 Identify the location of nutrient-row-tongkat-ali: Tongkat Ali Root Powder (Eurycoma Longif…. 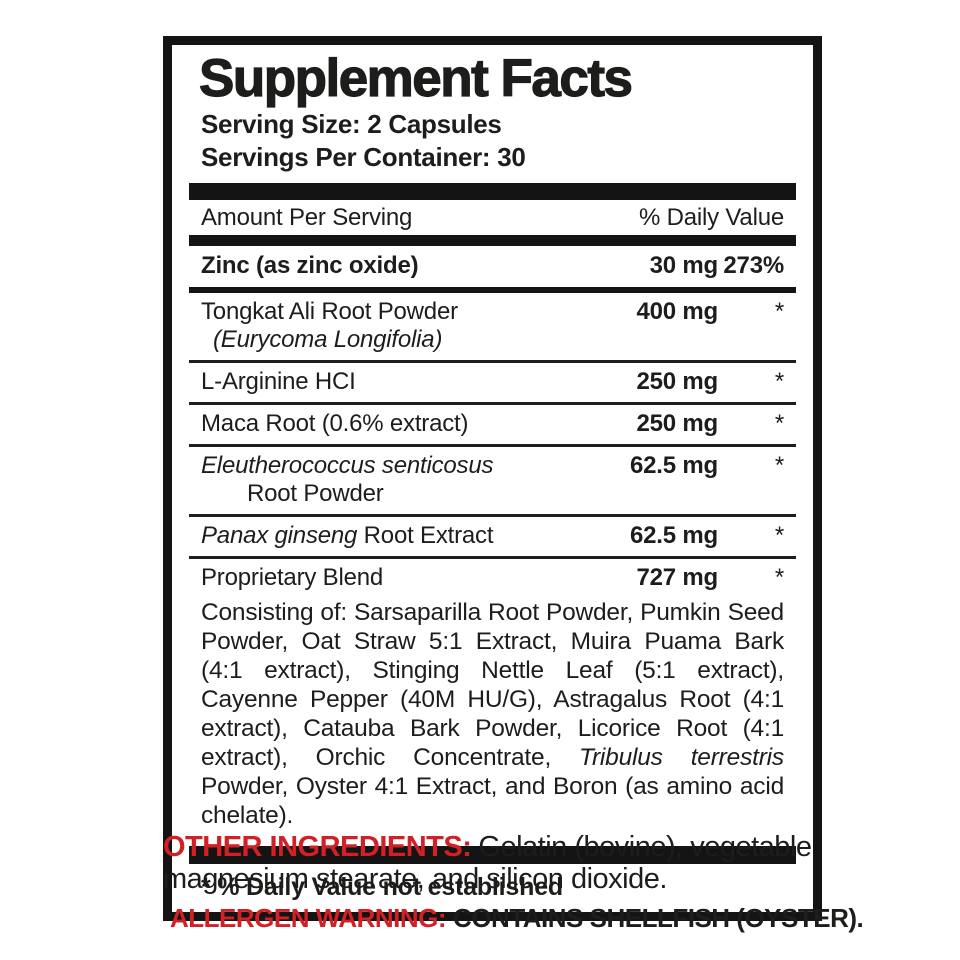
(492, 326).